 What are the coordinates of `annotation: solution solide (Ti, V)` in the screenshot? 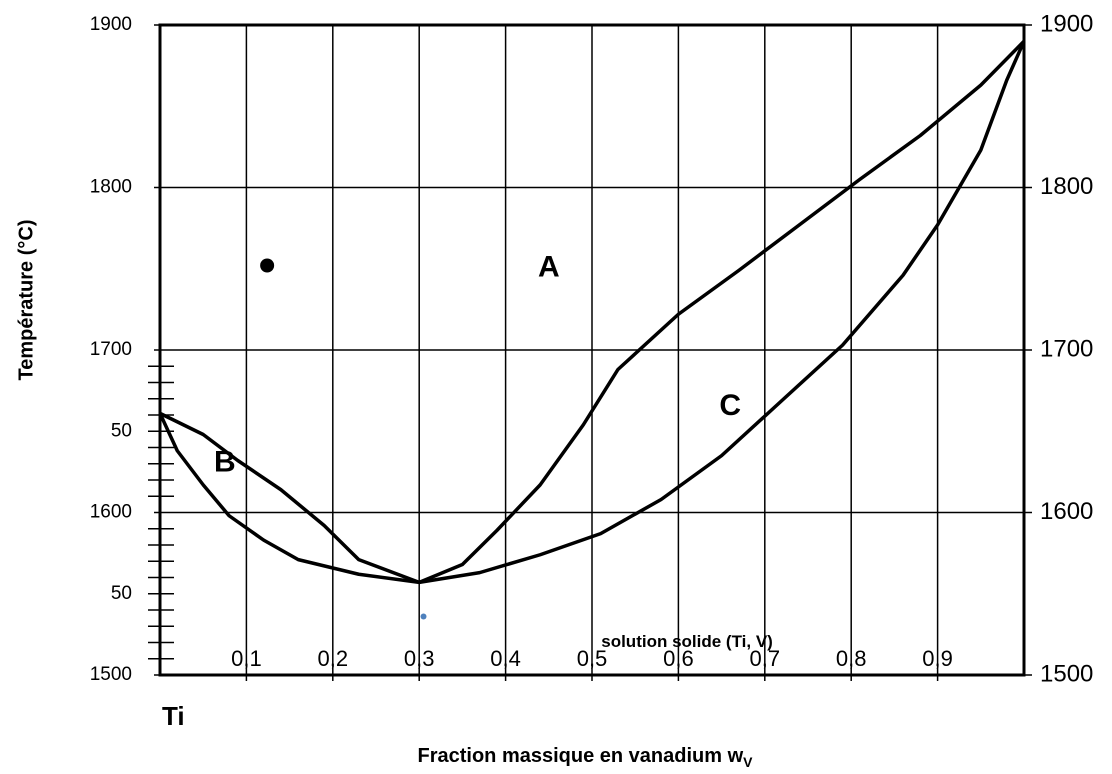 It's located at (687, 641).